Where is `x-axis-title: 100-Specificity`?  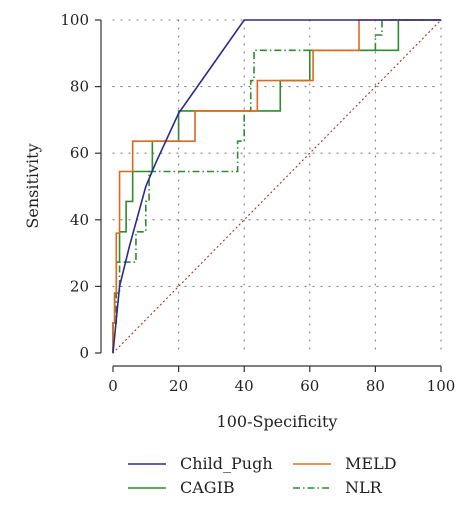 x-axis-title: 100-Specificity is located at coordinates (277, 421).